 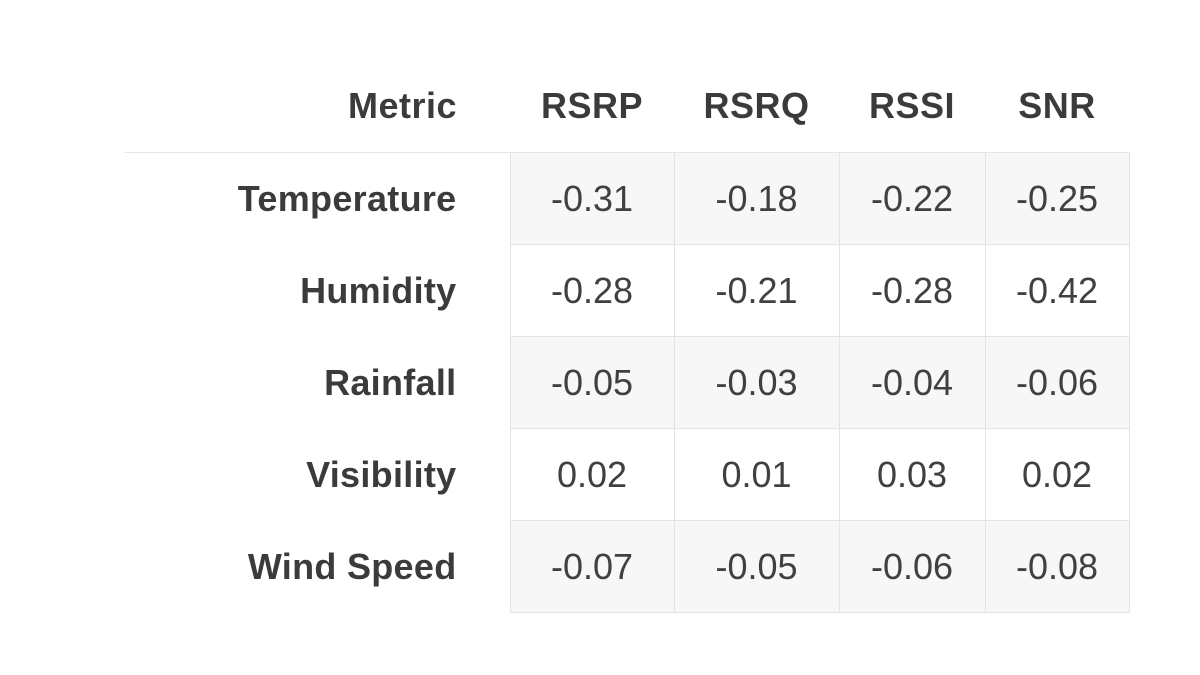 What do you see at coordinates (756, 106) in the screenshot?
I see `column-header-rsrq: RSRQ` at bounding box center [756, 106].